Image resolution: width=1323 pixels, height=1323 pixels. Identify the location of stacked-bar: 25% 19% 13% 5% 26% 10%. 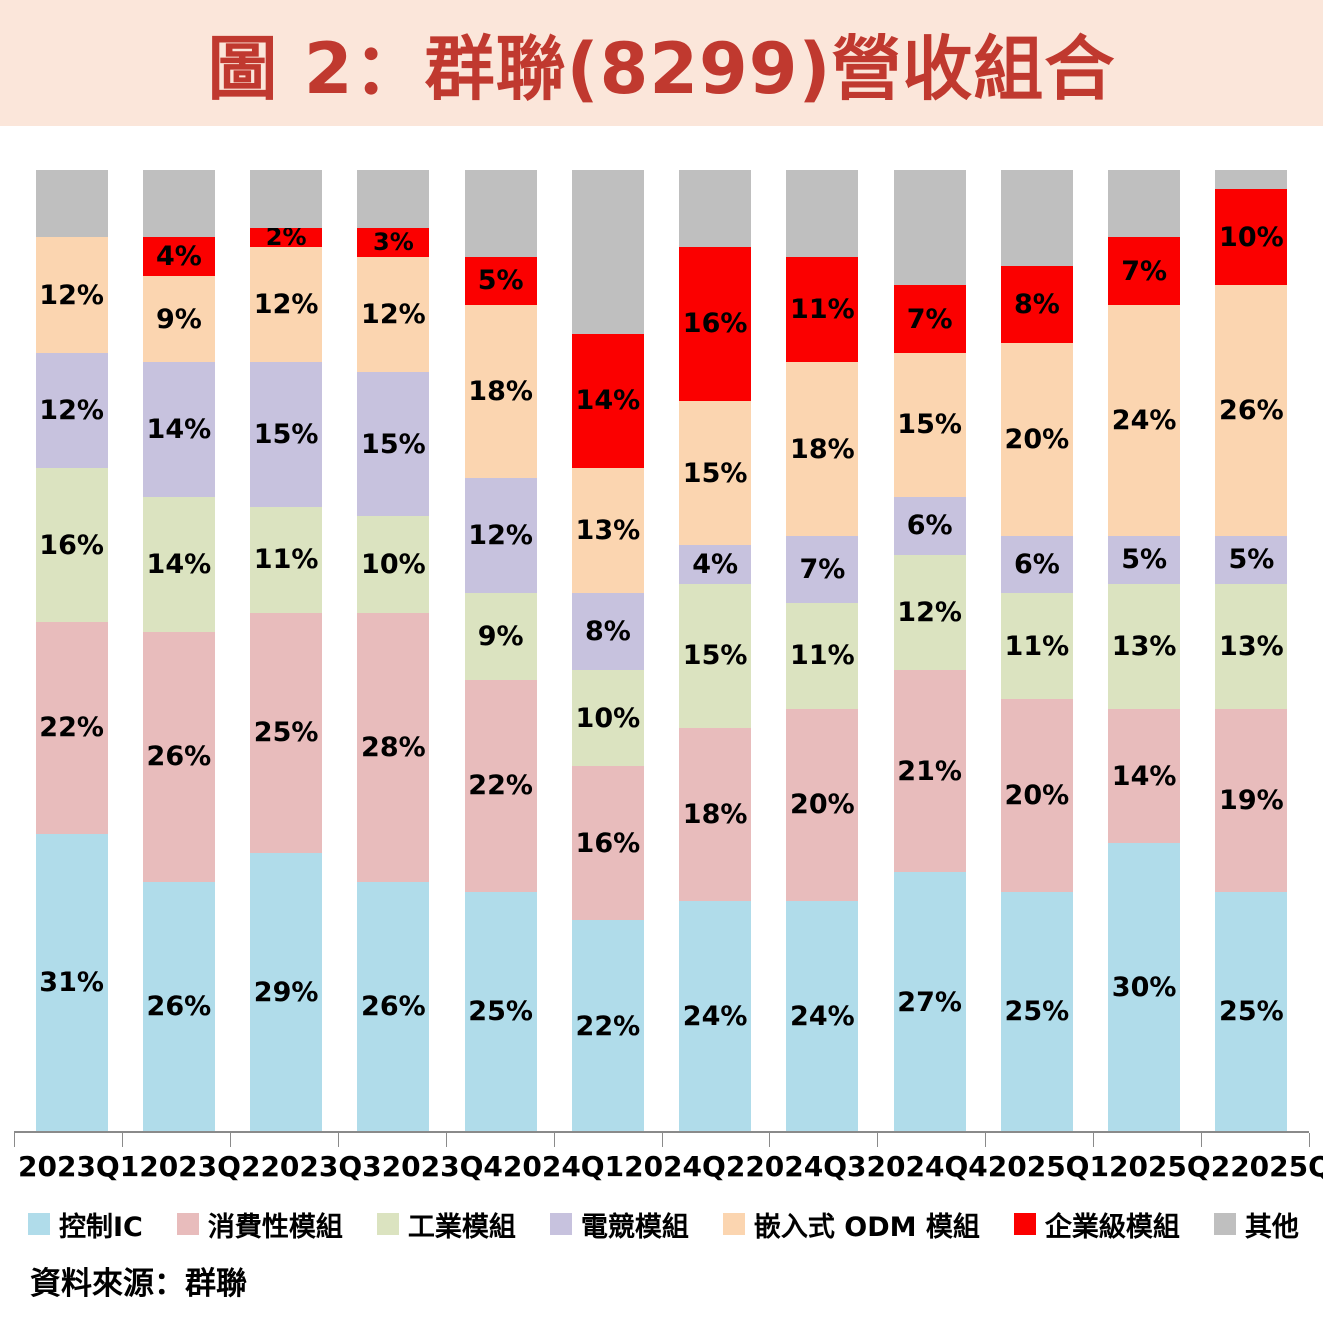
(1251, 651).